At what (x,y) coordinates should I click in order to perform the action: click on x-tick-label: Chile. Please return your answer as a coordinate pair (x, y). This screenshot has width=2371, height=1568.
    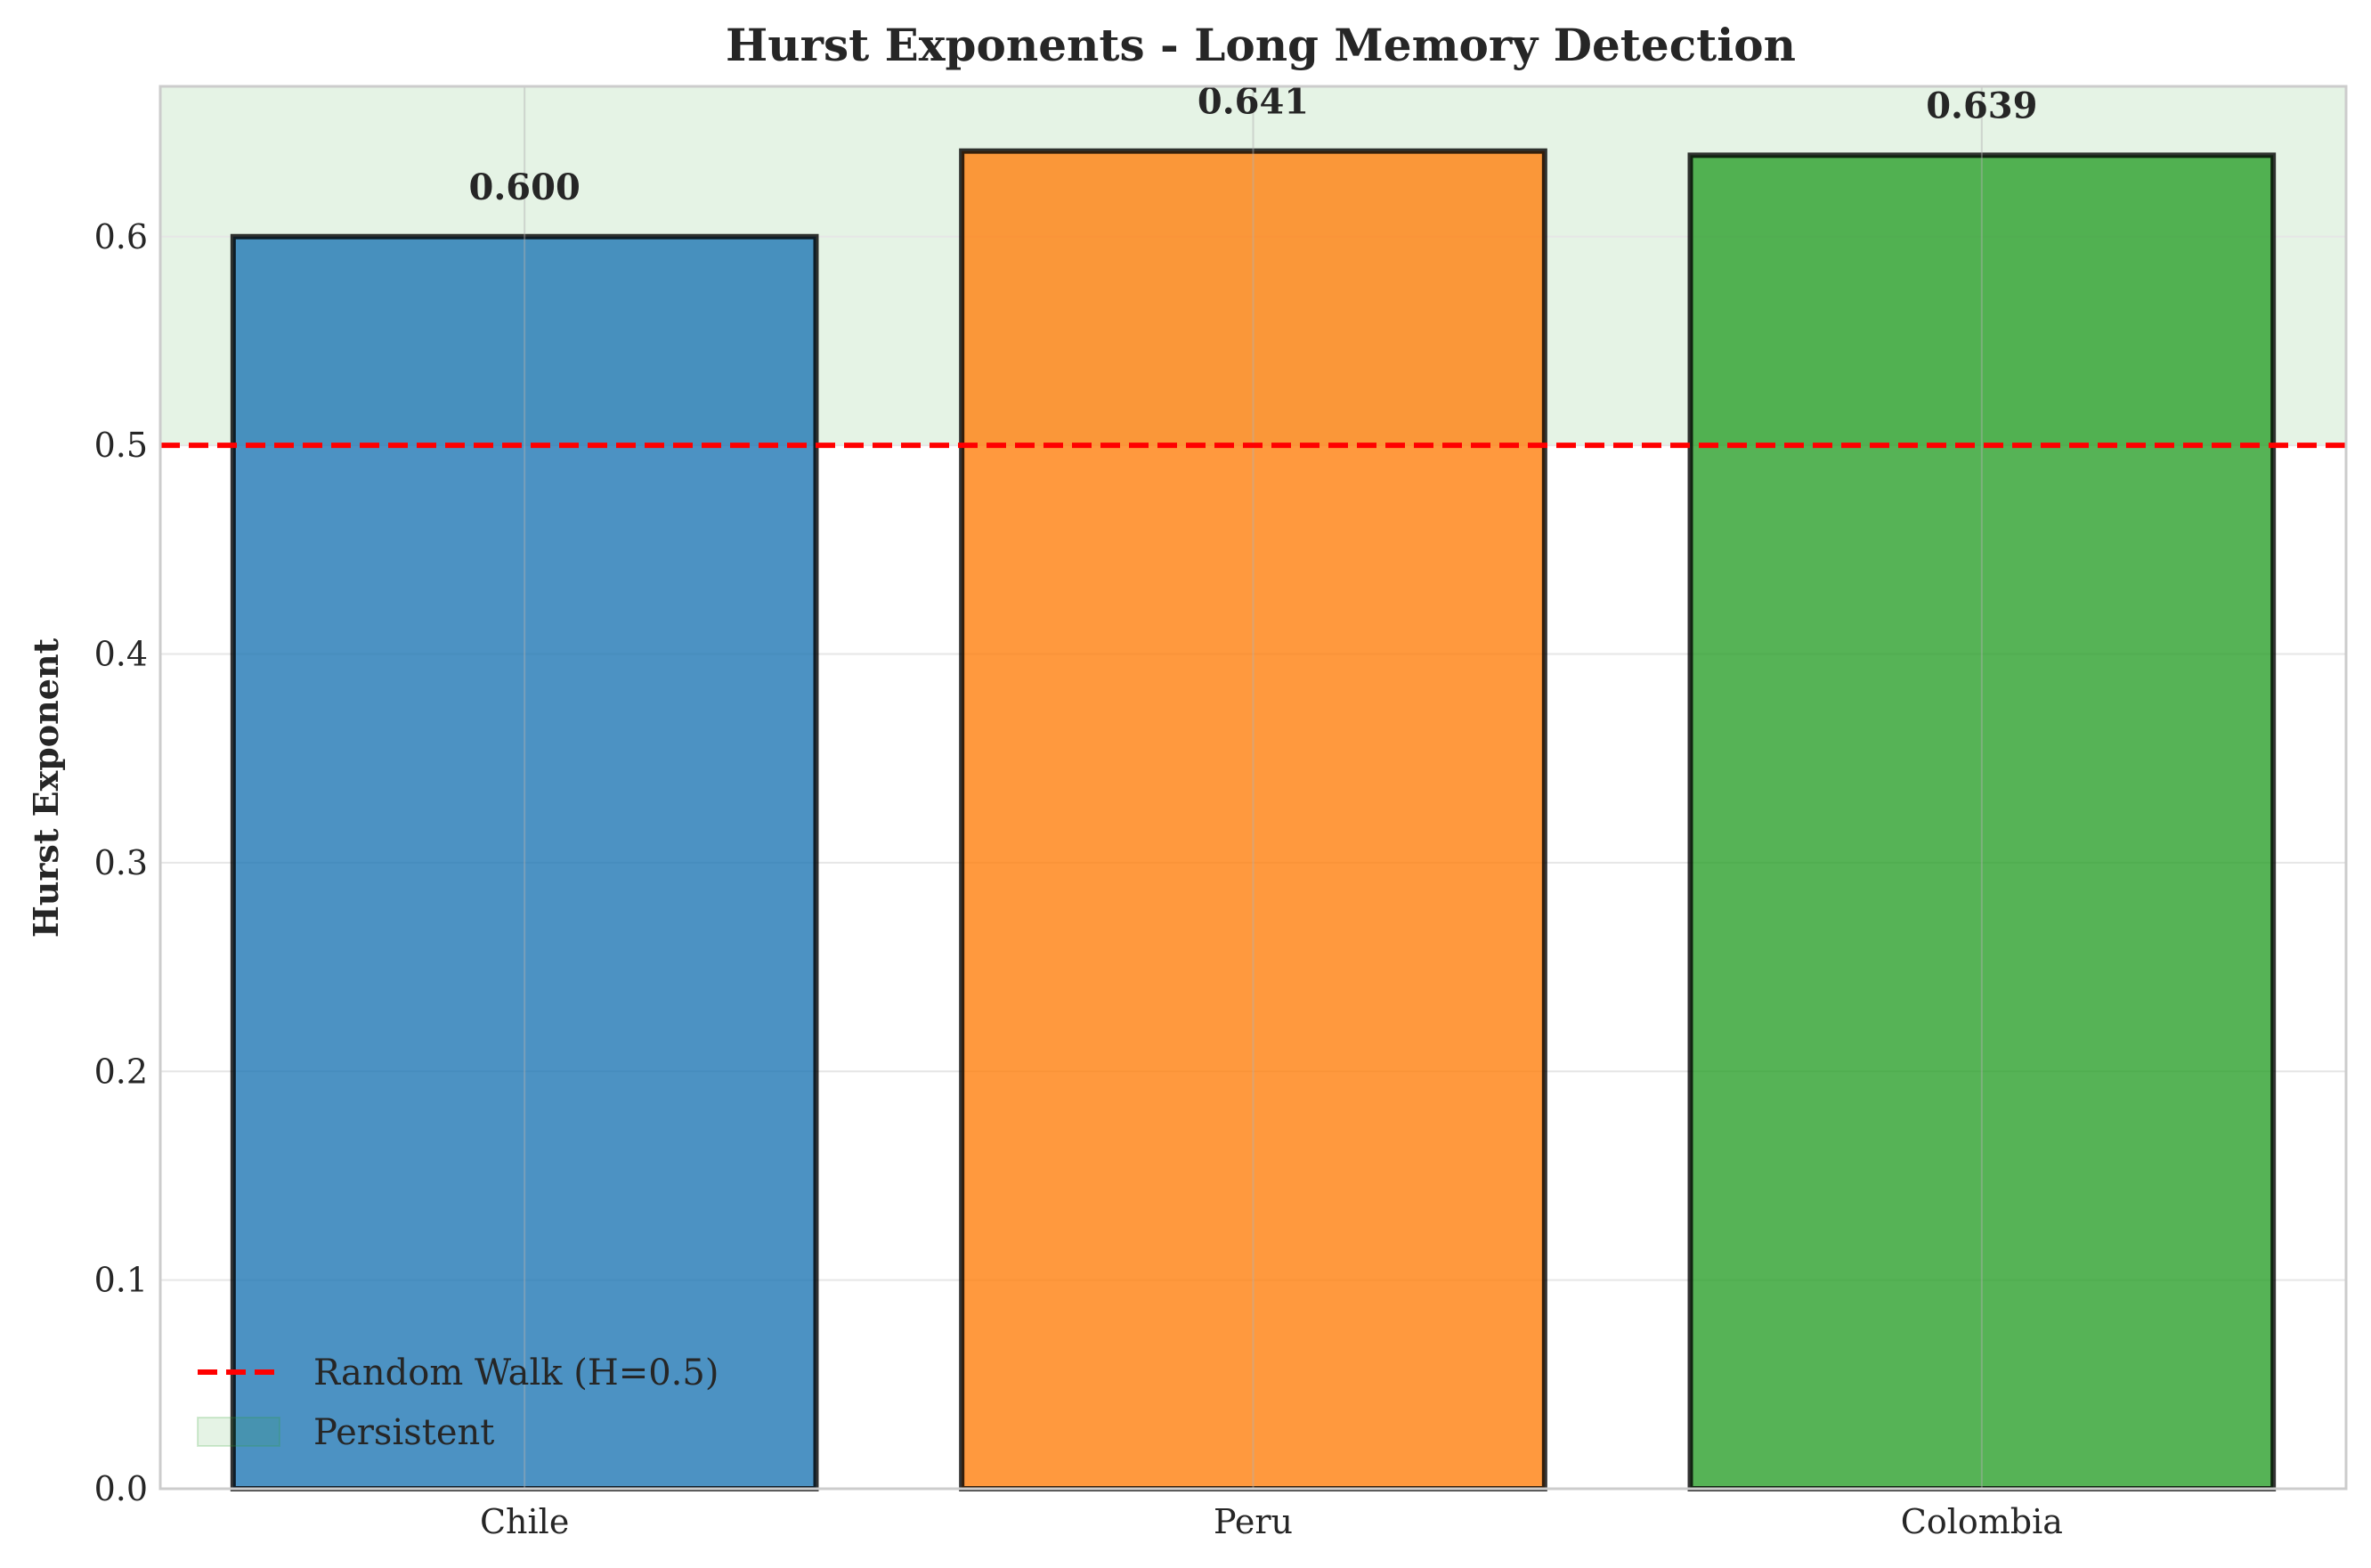
    Looking at the image, I should click on (524, 1521).